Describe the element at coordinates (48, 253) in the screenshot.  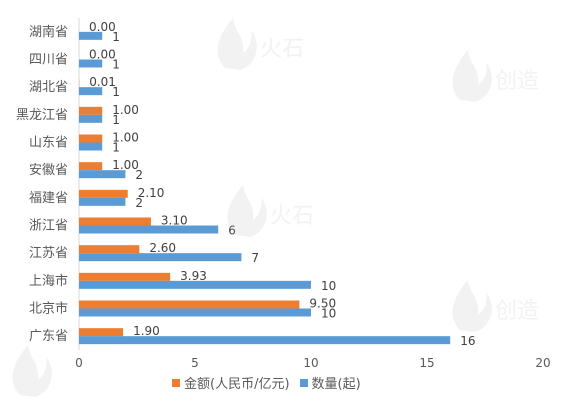
I see `category-label: 江苏省` at that location.